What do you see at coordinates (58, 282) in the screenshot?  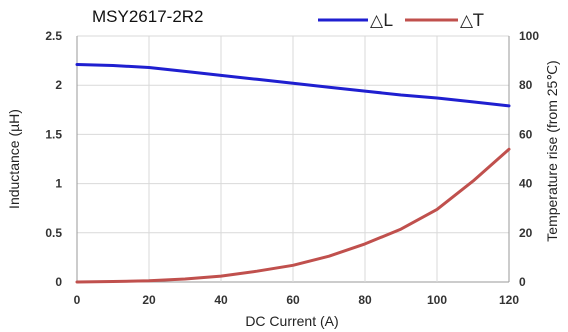 I see `y-tick-label: 0` at bounding box center [58, 282].